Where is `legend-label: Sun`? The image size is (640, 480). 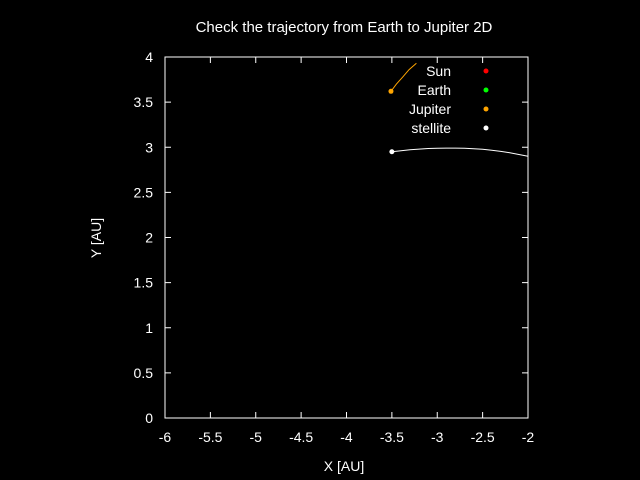 legend-label: Sun is located at coordinates (438, 71).